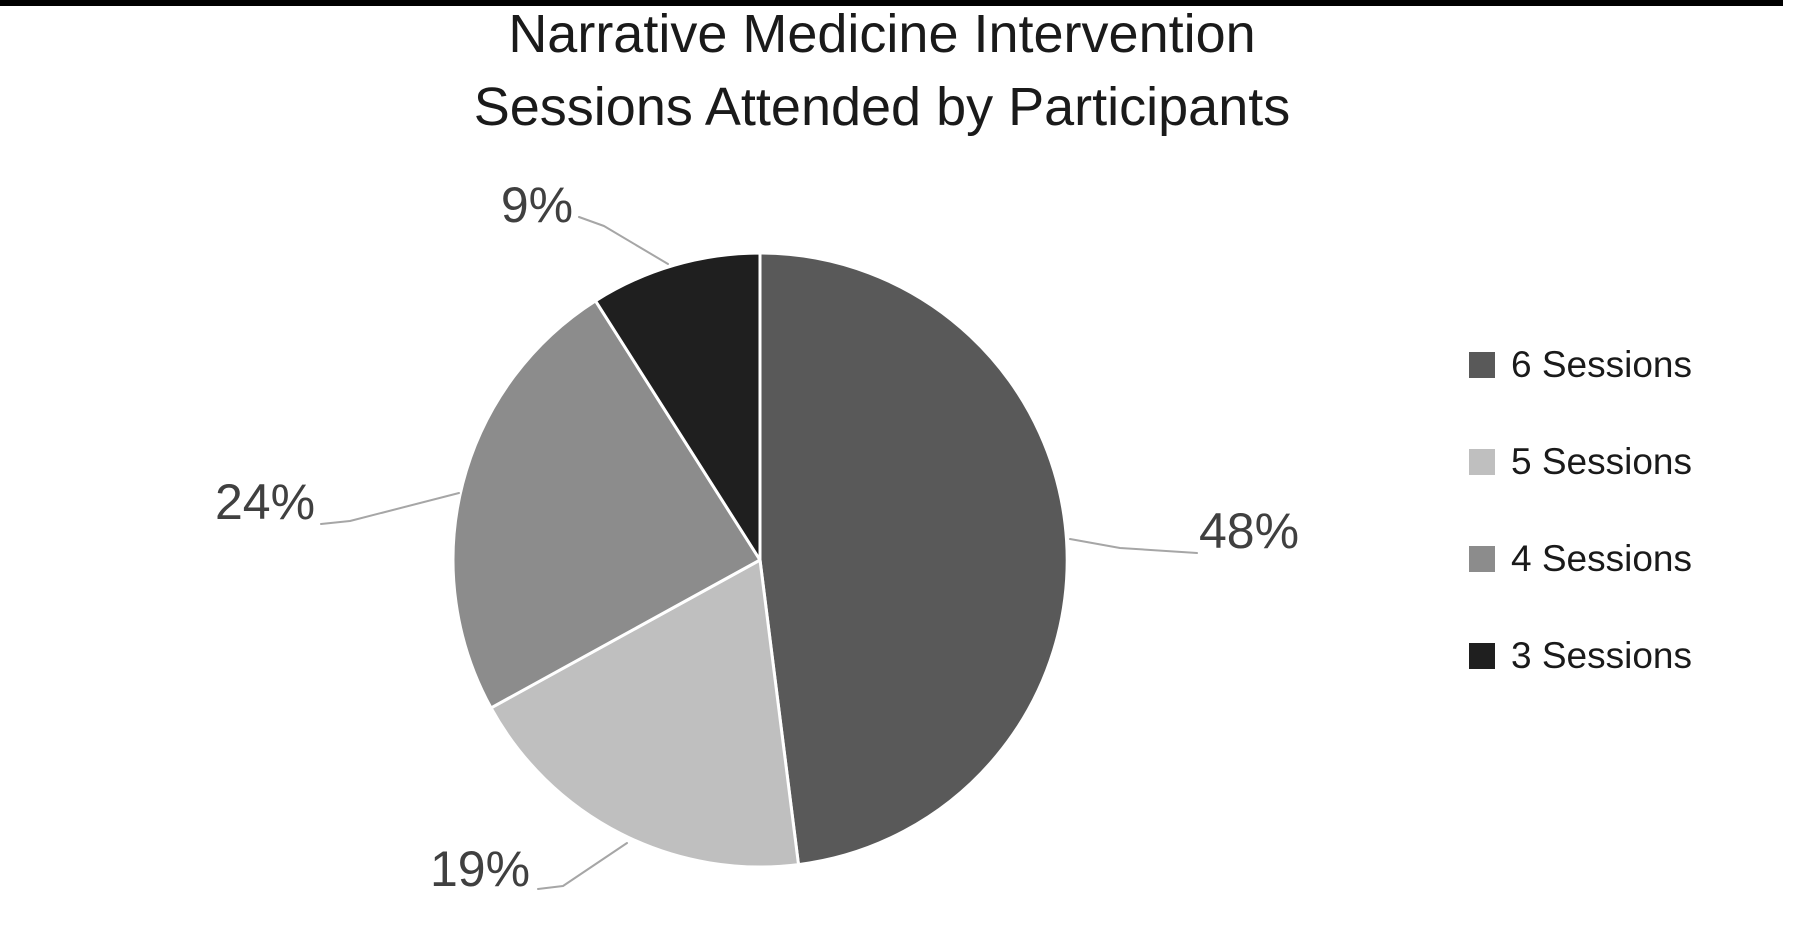 This screenshot has height=944, width=1807. I want to click on legend-label-4-sessions: 4 Sessions, so click(1601, 558).